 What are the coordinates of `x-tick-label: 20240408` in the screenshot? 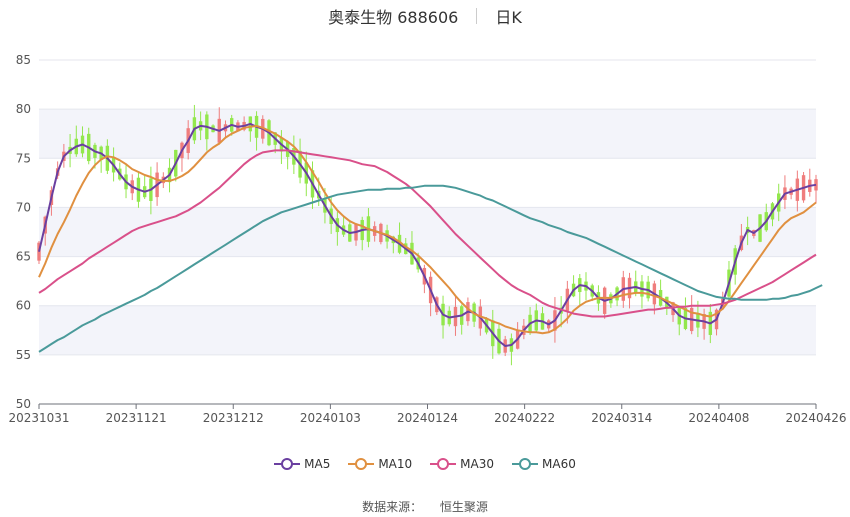 It's located at (718, 418).